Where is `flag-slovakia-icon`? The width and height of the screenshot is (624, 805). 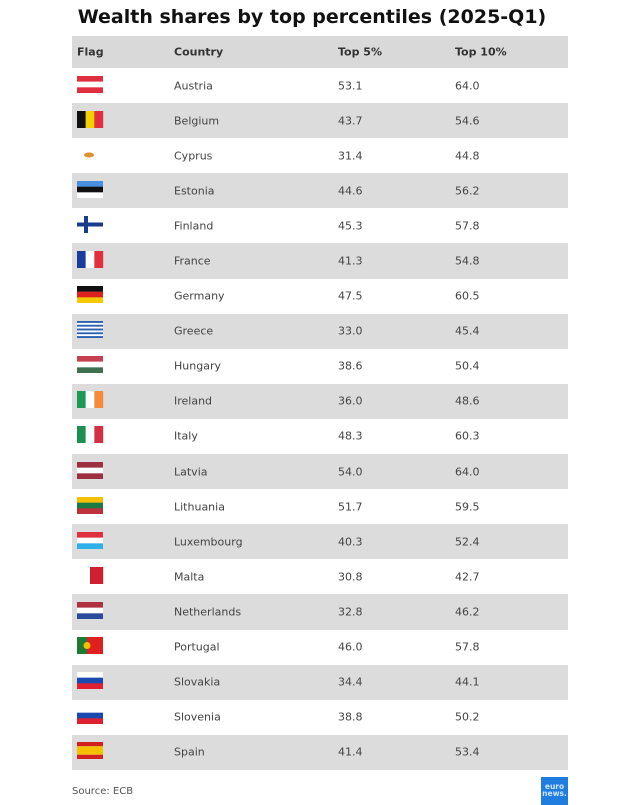
flag-slovakia-icon is located at coordinates (93, 682).